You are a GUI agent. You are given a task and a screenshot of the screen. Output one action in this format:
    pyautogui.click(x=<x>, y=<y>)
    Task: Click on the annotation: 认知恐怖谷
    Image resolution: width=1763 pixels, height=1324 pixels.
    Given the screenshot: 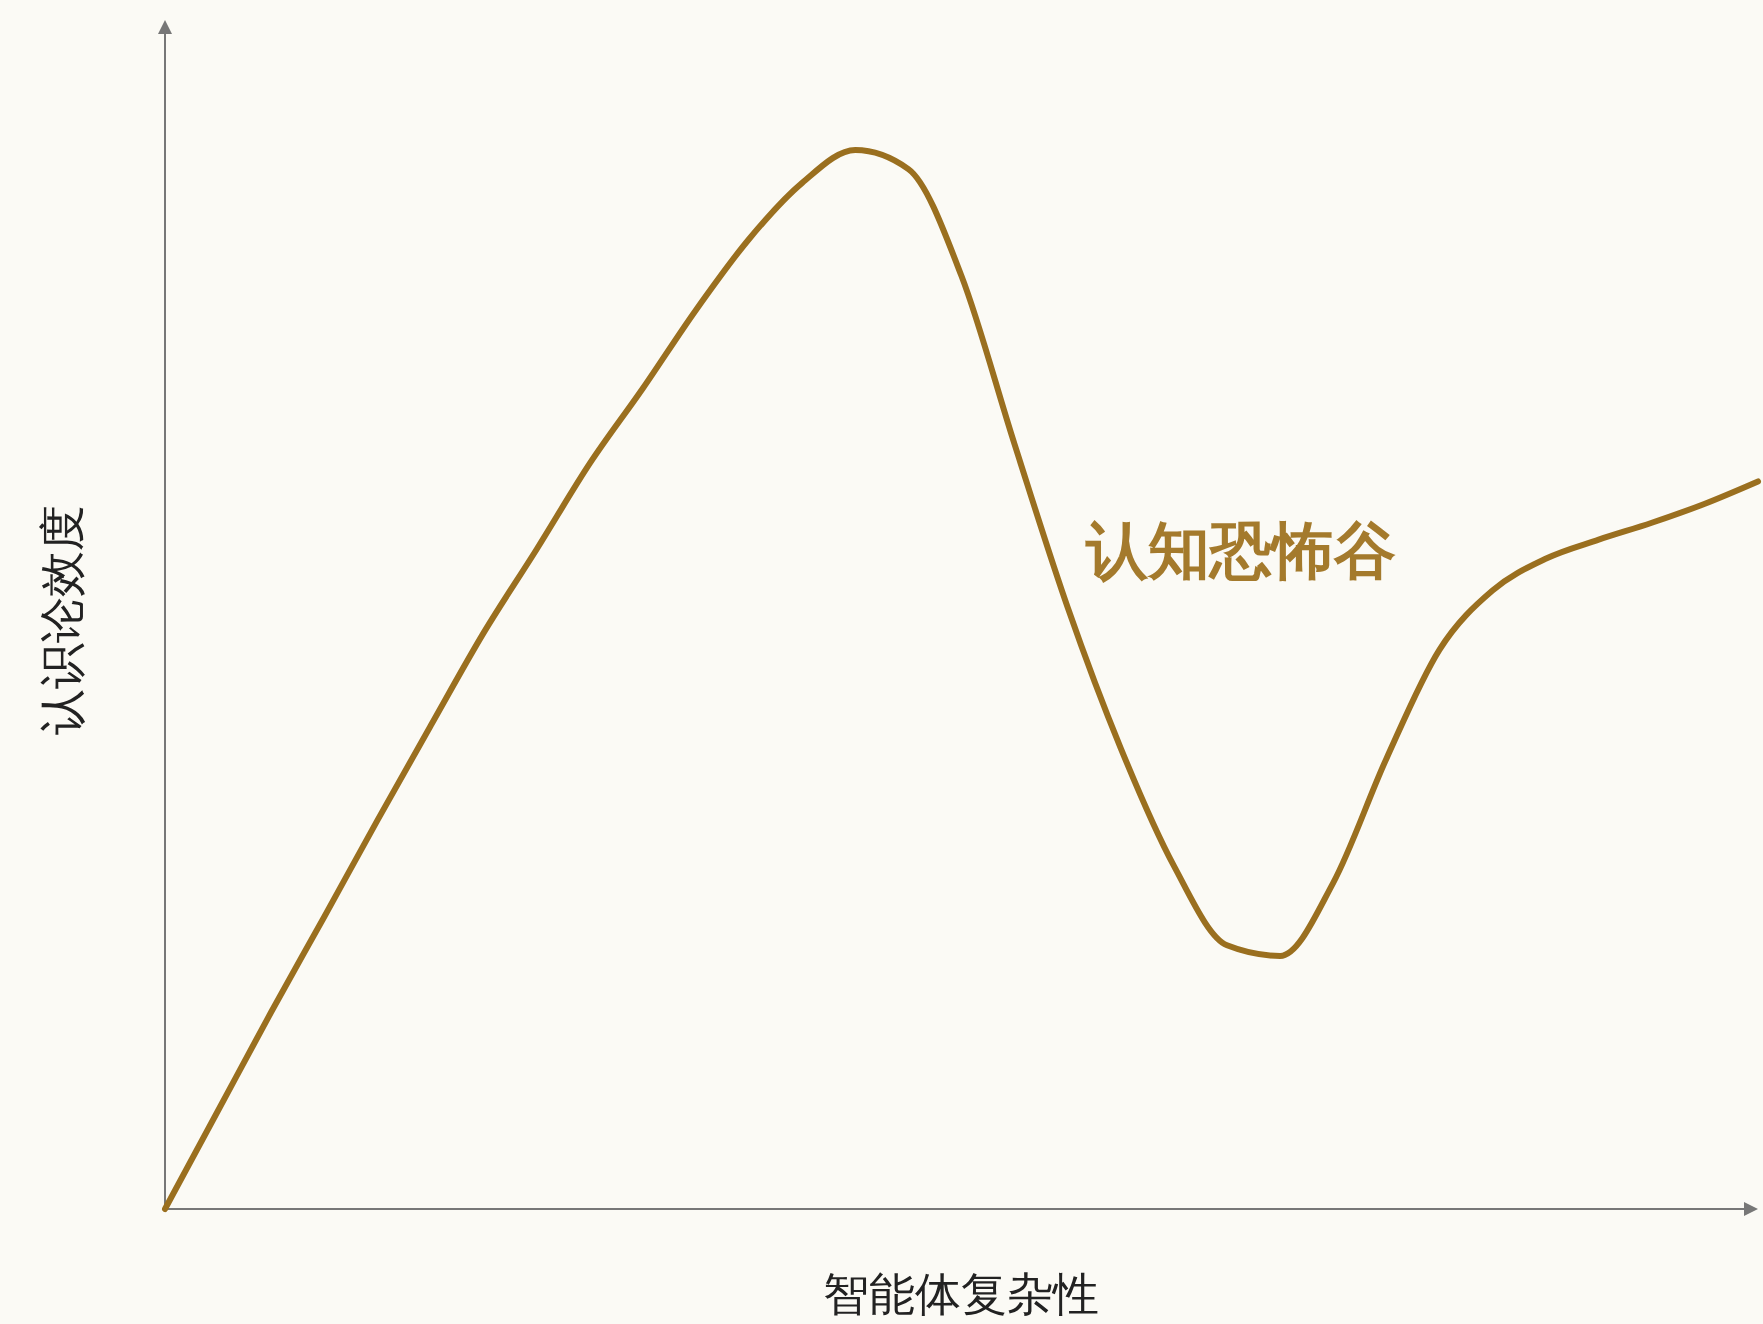 What is the action you would take?
    pyautogui.click(x=1240, y=550)
    